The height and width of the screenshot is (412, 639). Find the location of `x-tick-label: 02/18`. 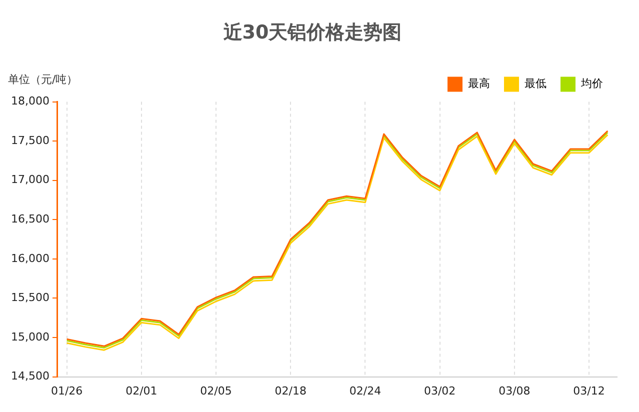

x-tick-label: 02/18 is located at coordinates (290, 391).